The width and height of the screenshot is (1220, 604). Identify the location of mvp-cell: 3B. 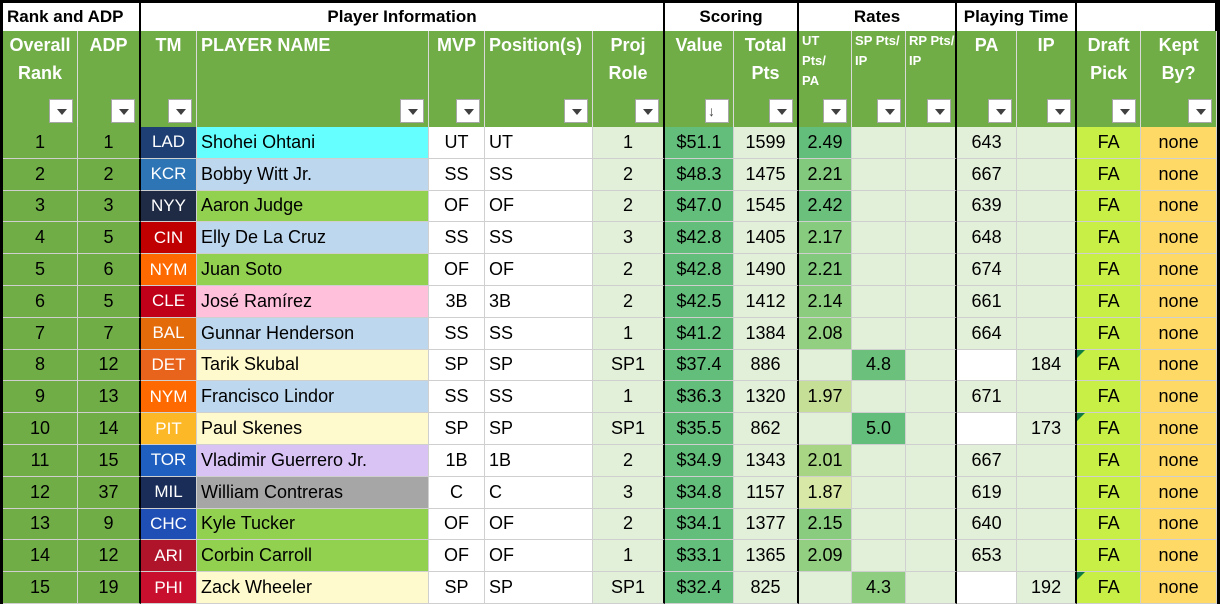
(457, 301).